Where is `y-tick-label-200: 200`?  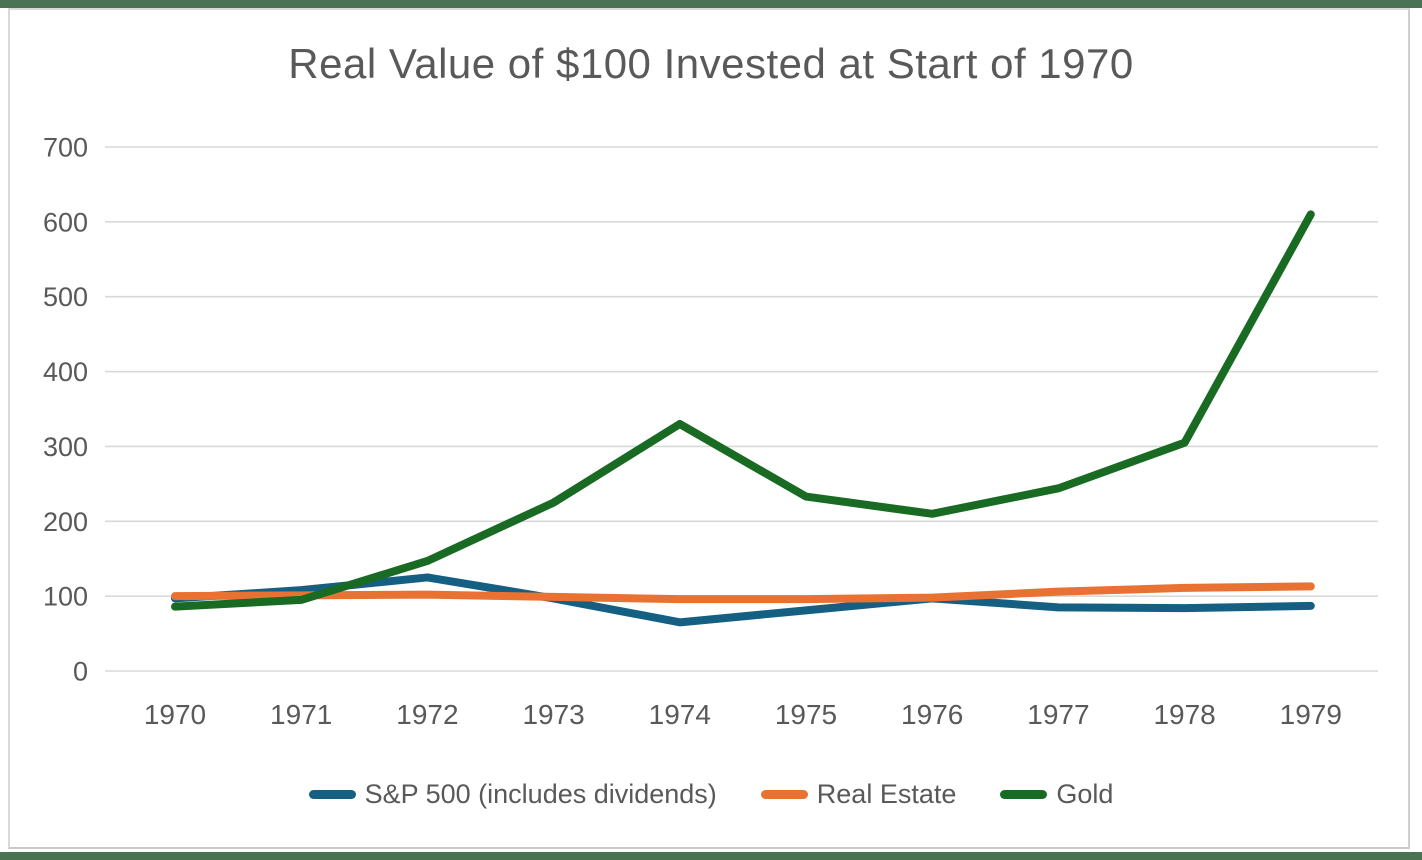
y-tick-label-200: 200 is located at coordinates (65, 522).